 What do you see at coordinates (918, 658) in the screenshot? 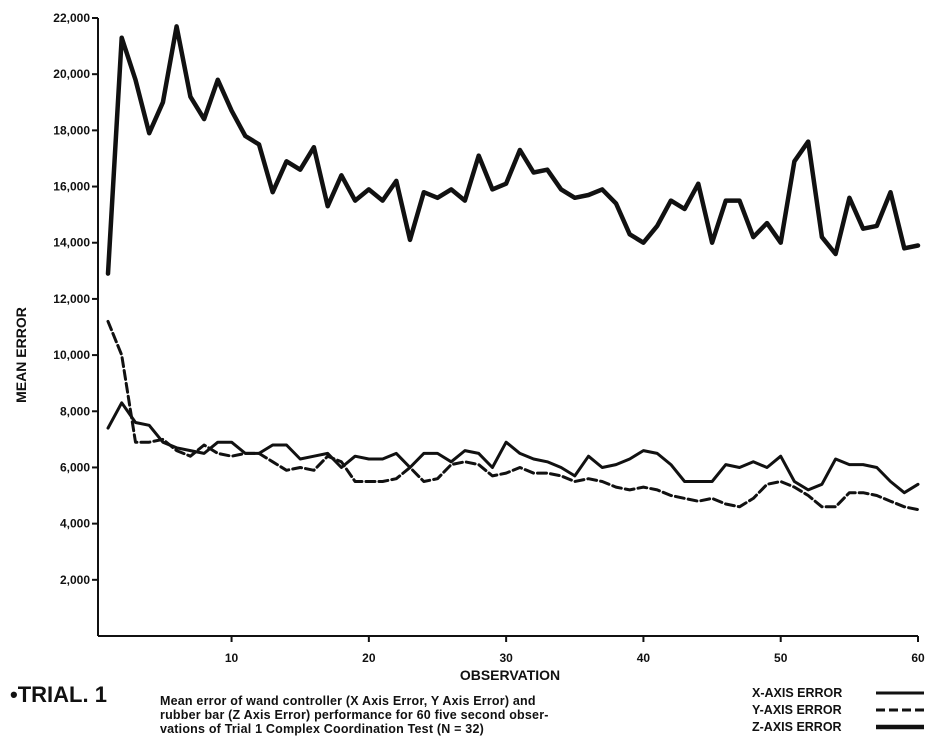
I see `x-tick-label: 60` at bounding box center [918, 658].